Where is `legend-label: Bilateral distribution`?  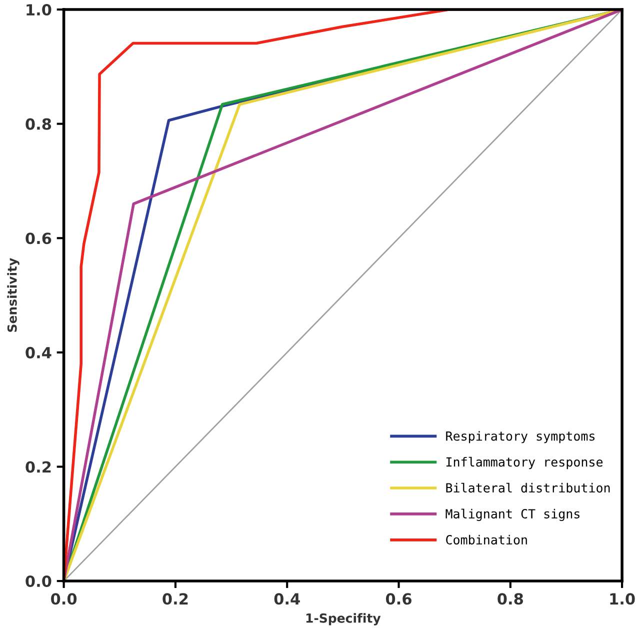
legend-label: Bilateral distribution is located at coordinates (528, 487).